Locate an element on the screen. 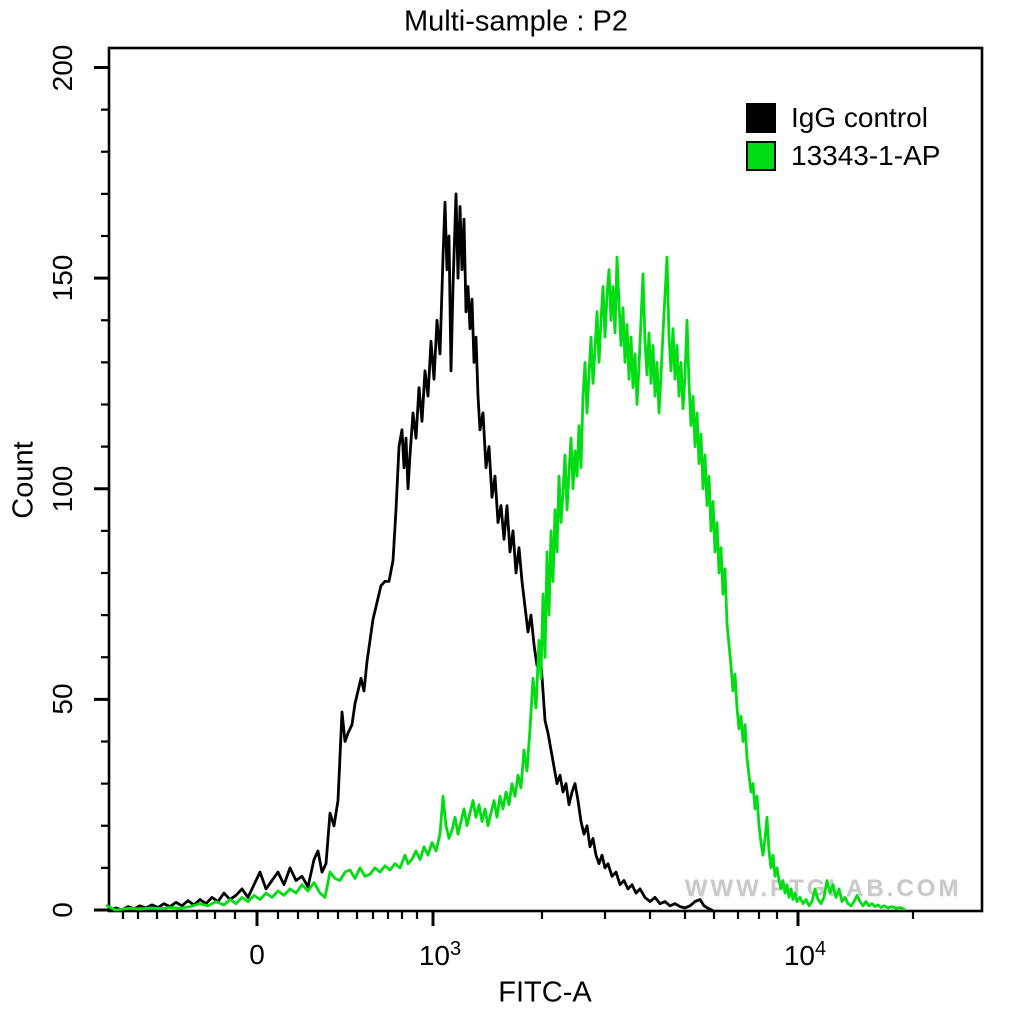  x-axis-title: FITC-A is located at coordinates (545, 992).